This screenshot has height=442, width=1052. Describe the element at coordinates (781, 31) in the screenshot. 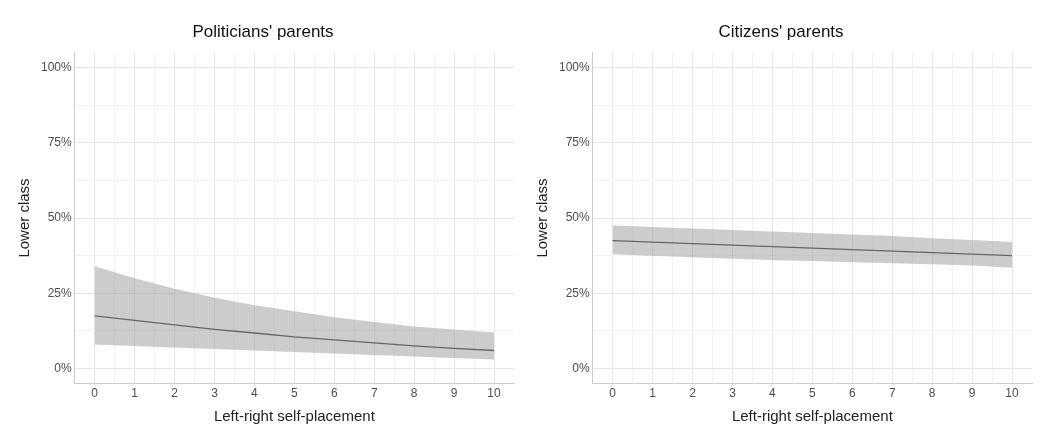

I see `chart-title: Citizens' parents` at that location.